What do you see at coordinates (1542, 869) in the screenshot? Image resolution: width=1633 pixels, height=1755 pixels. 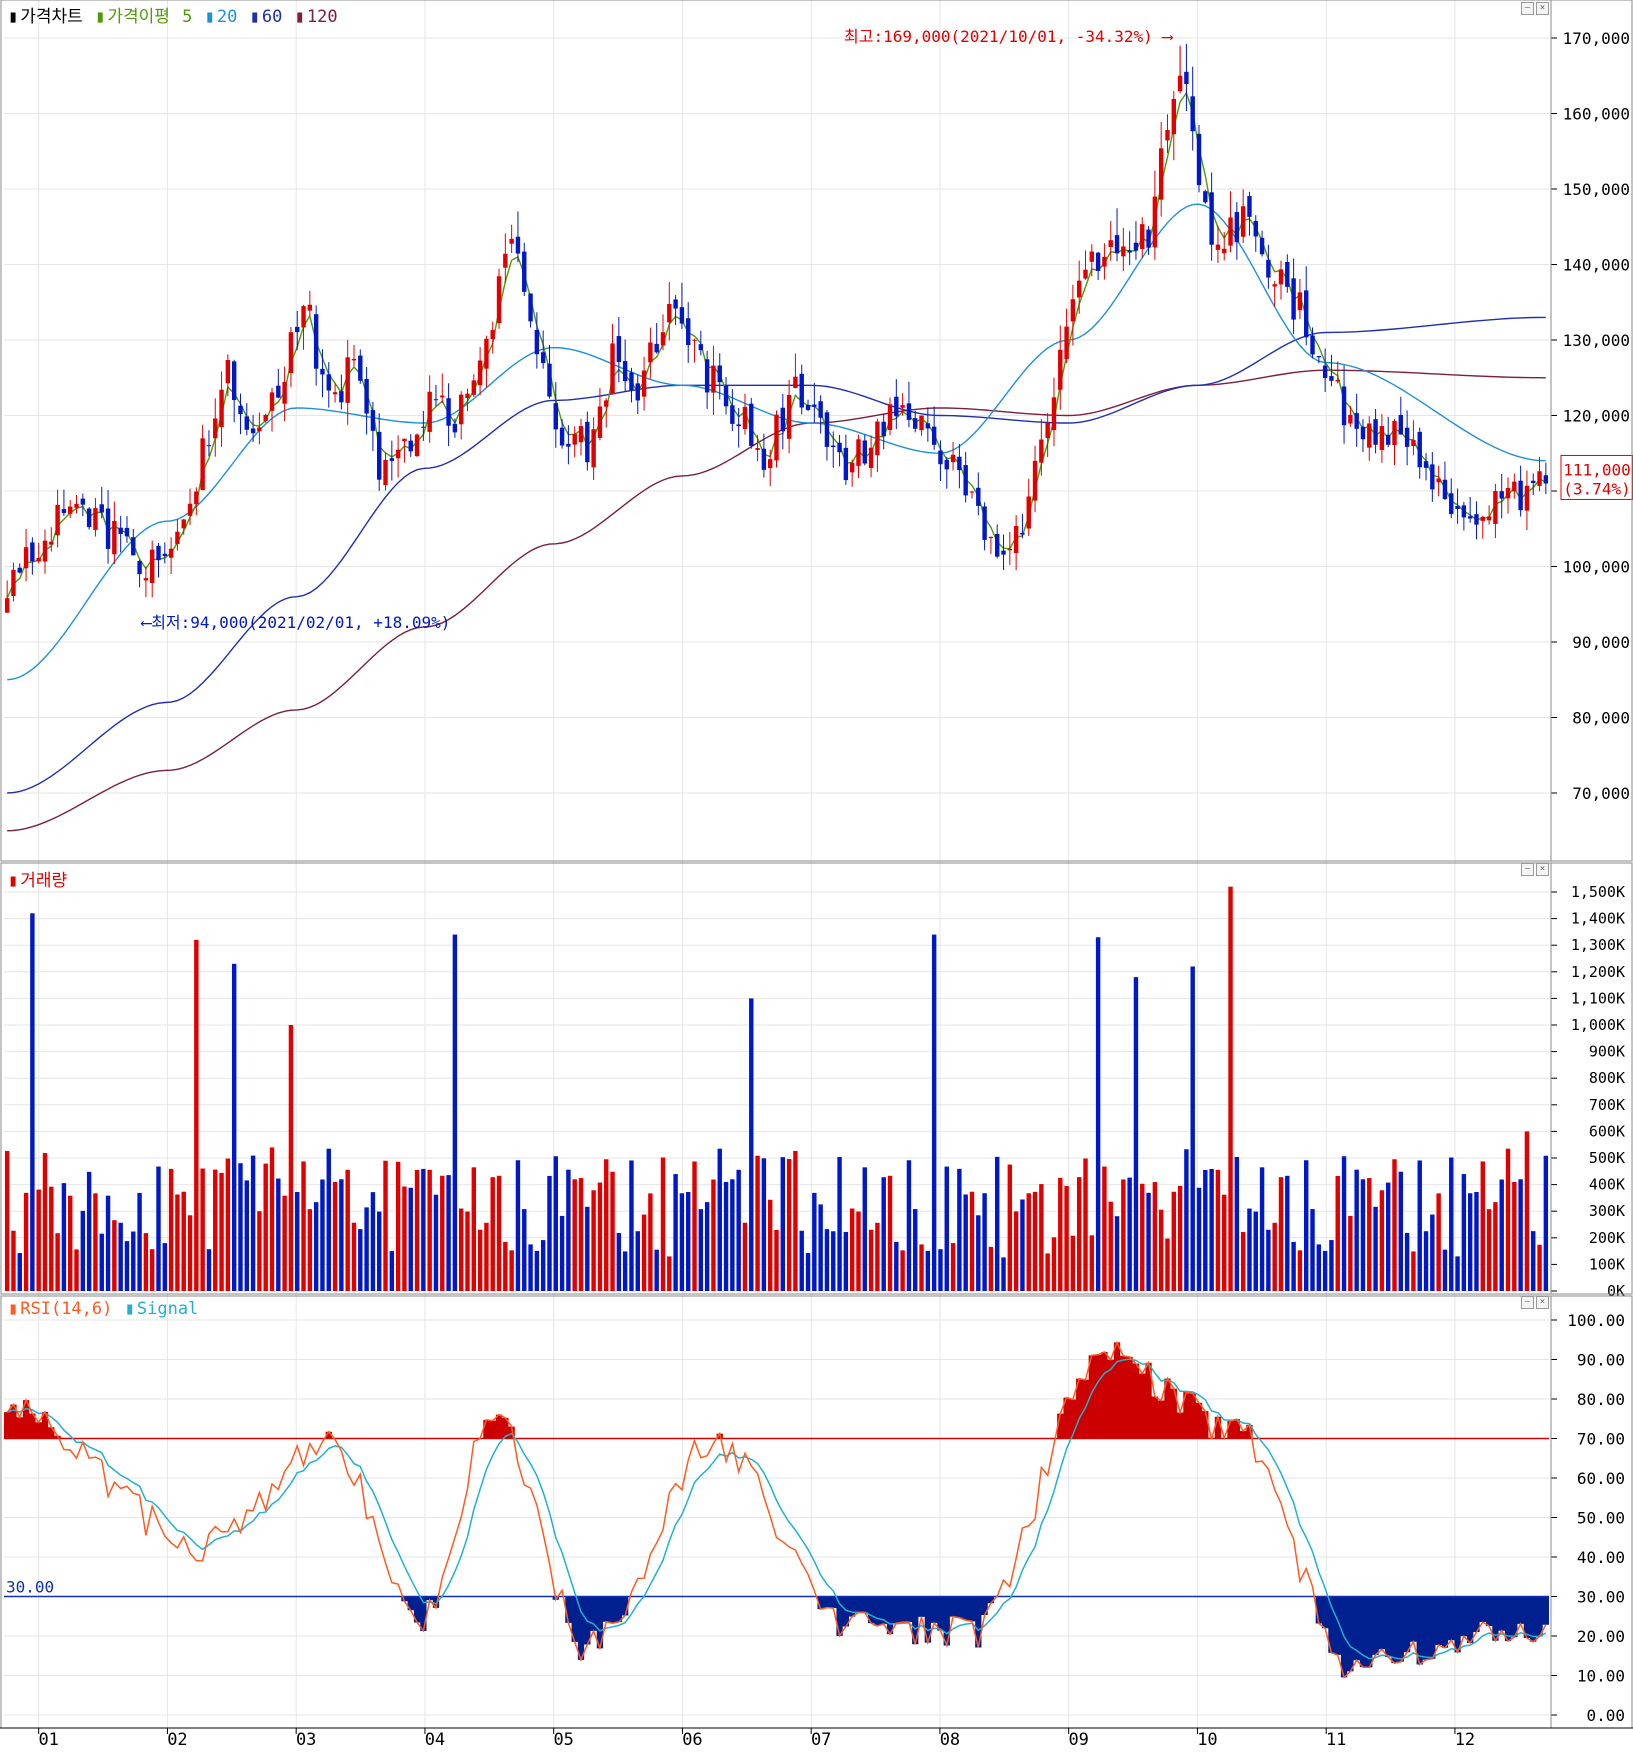 I see `volume-panel-close-button: ×` at bounding box center [1542, 869].